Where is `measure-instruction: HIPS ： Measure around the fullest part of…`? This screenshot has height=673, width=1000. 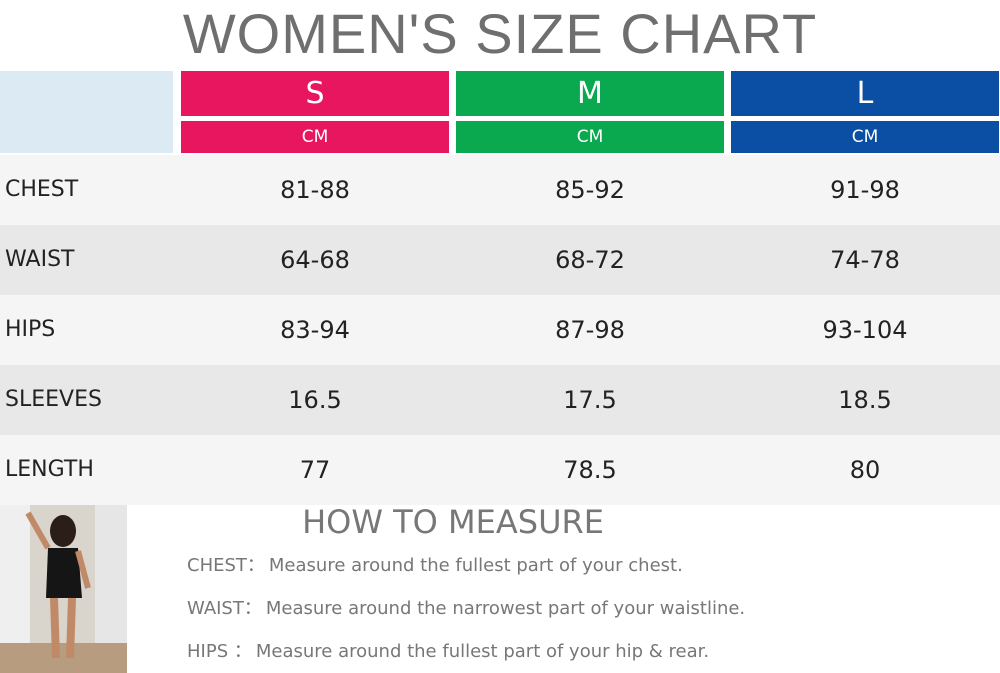 measure-instruction: HIPS ： Measure around the fullest part of… is located at coordinates (448, 650).